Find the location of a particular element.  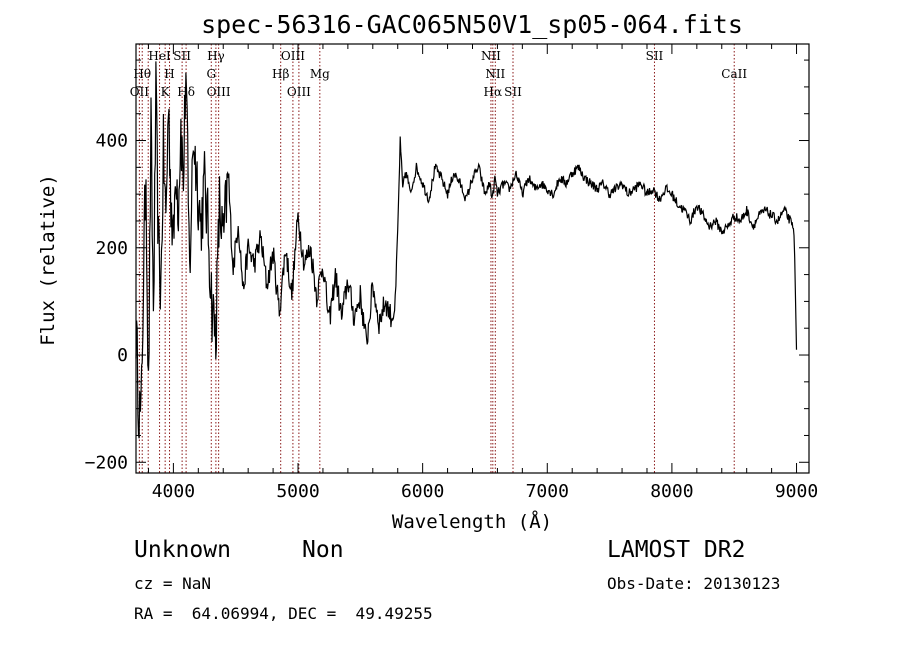

x-tick-label: 9000 is located at coordinates (796, 491).